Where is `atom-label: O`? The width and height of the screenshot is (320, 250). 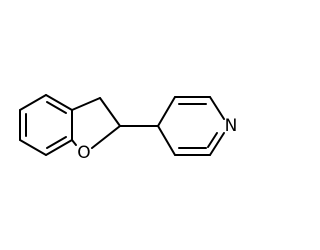 atom-label: O is located at coordinates (83, 153).